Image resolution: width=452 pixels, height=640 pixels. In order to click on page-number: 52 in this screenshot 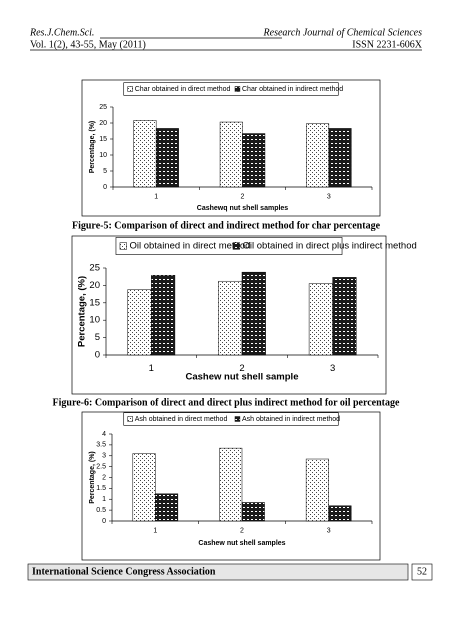, I will do `click(422, 571)`.